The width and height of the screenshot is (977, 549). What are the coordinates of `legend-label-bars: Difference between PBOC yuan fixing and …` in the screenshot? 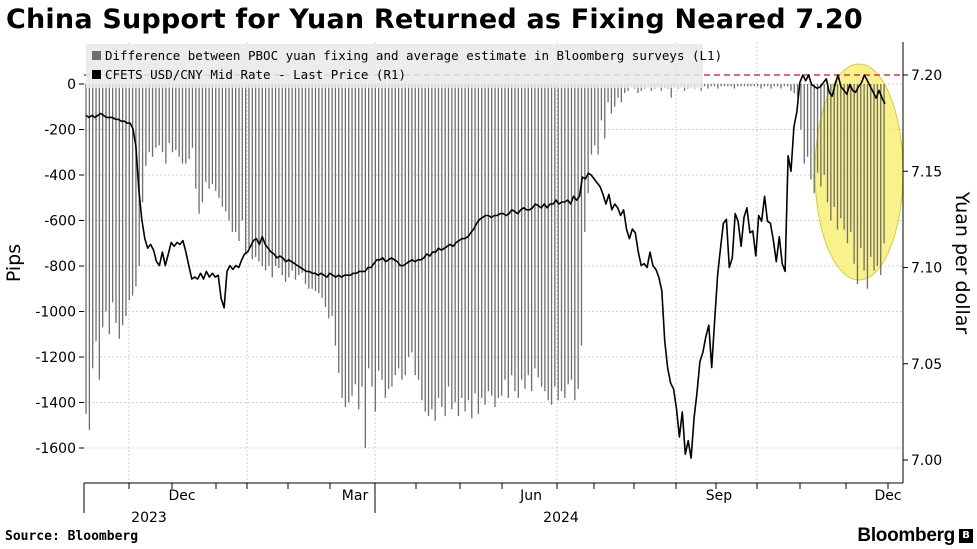 It's located at (413, 55).